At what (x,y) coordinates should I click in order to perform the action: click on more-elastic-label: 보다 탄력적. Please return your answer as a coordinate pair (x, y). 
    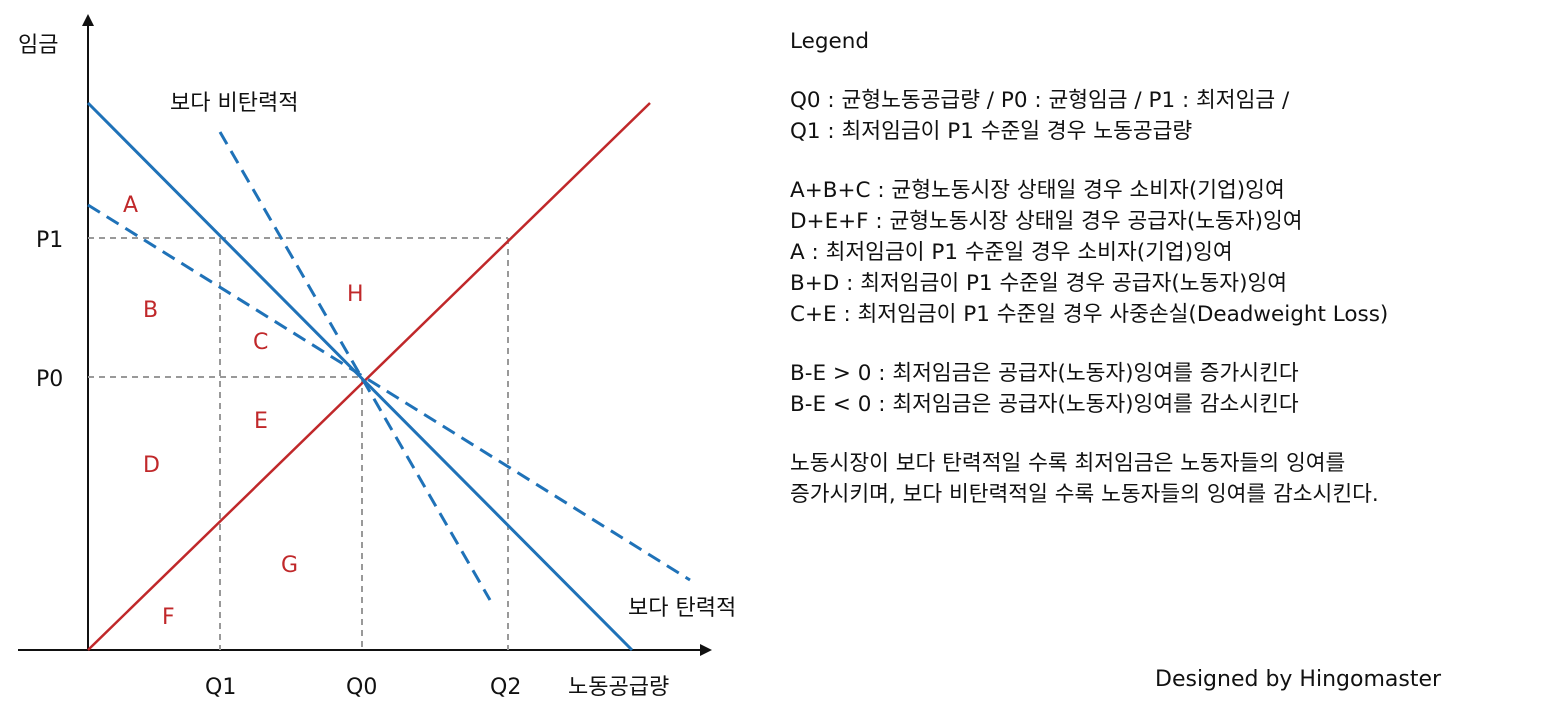
    Looking at the image, I should click on (682, 608).